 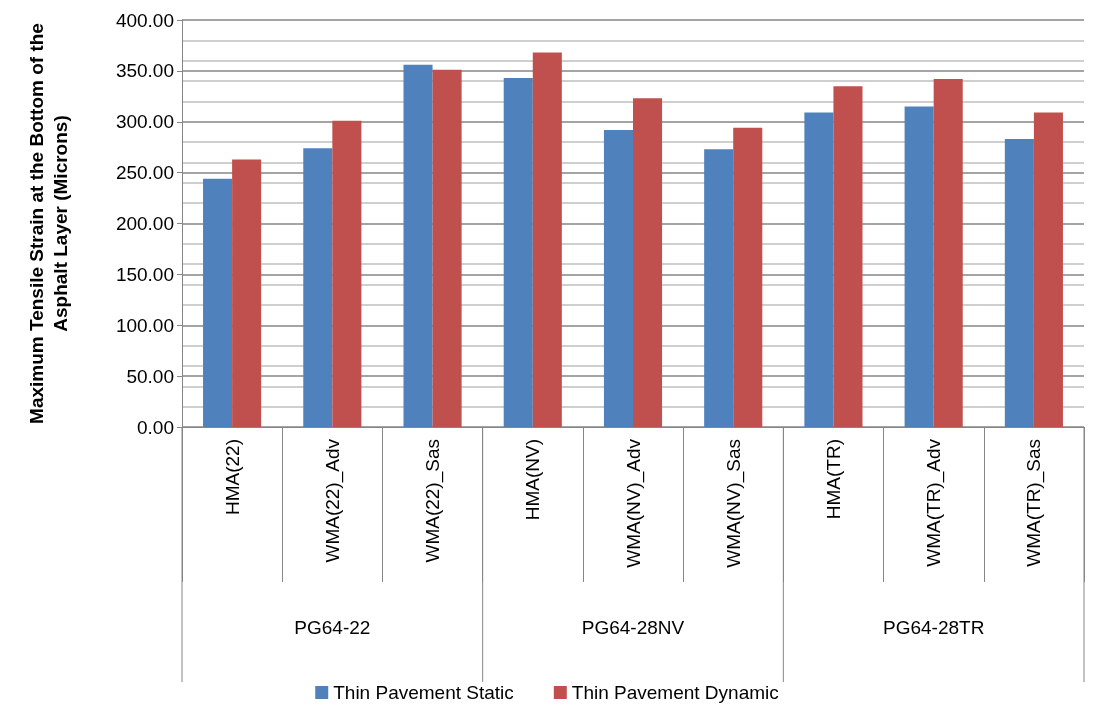 I want to click on x-tick-label: HMA(NV), so click(x=533, y=480).